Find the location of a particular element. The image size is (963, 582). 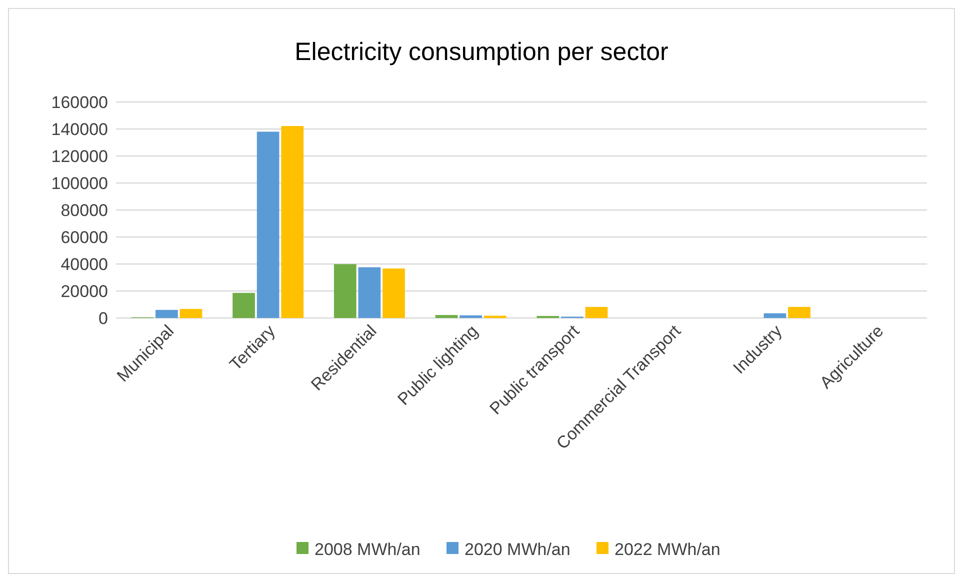

y-tick-label: 160000 is located at coordinates (79, 102).